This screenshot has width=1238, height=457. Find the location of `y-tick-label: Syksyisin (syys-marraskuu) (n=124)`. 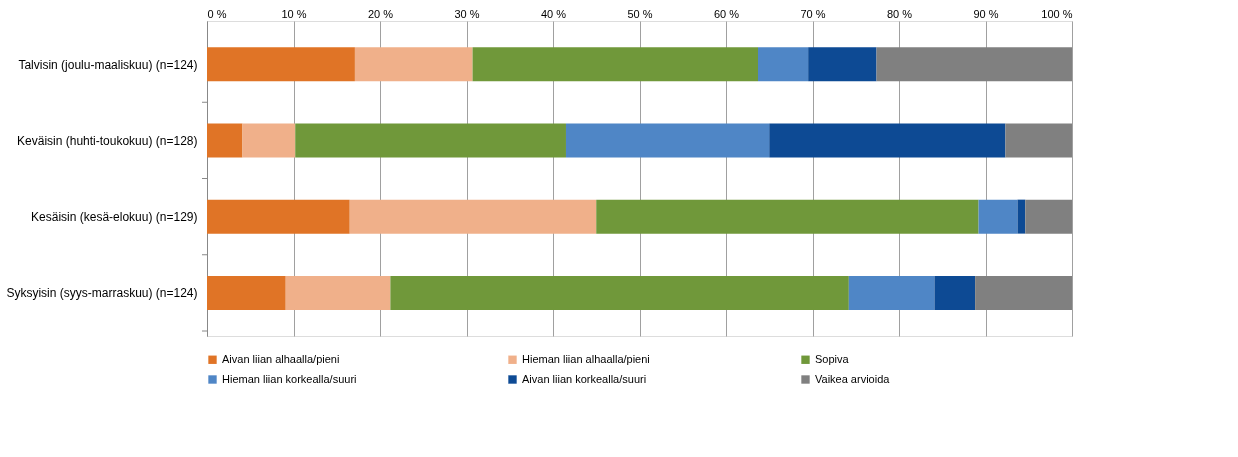

y-tick-label: Syksyisin (syys-marraskuu) (n=124) is located at coordinates (102, 293).